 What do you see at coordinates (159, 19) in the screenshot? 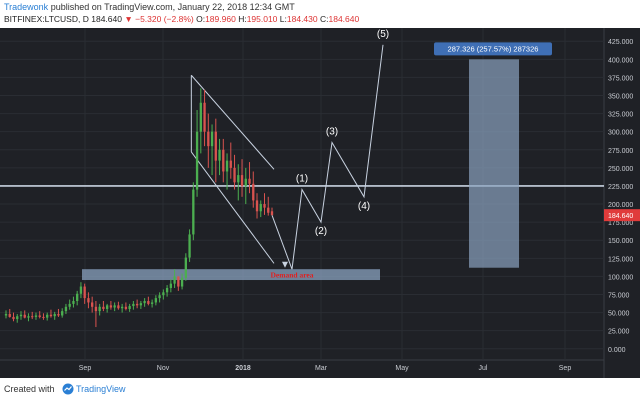
I see `price-change: ▼ −5.320 (−2.8%)` at bounding box center [159, 19].